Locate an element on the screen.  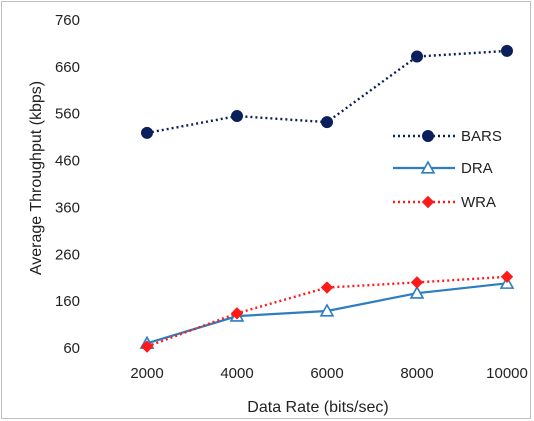
y-tick-label: 360 is located at coordinates (67, 207).